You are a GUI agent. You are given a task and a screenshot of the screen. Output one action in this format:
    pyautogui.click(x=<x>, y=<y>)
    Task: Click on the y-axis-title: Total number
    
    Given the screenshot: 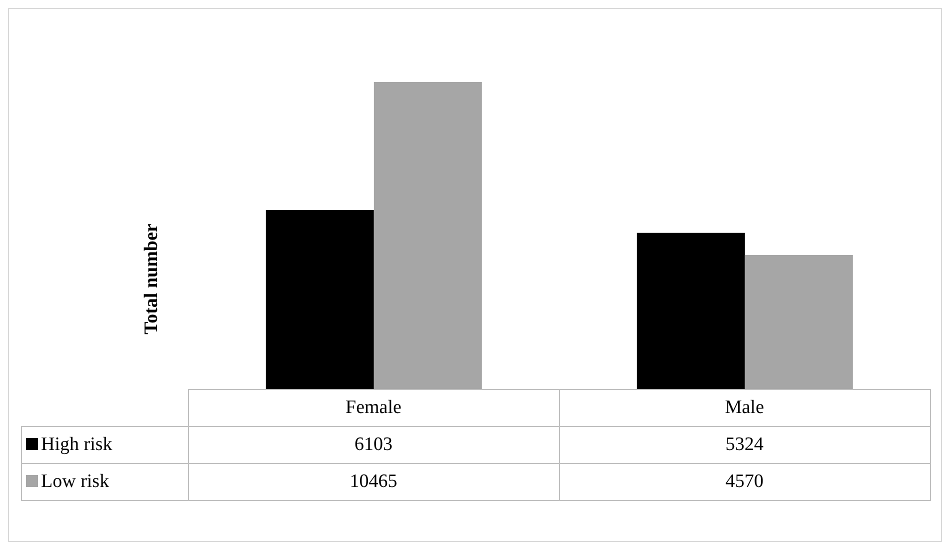 What is the action you would take?
    pyautogui.click(x=151, y=278)
    